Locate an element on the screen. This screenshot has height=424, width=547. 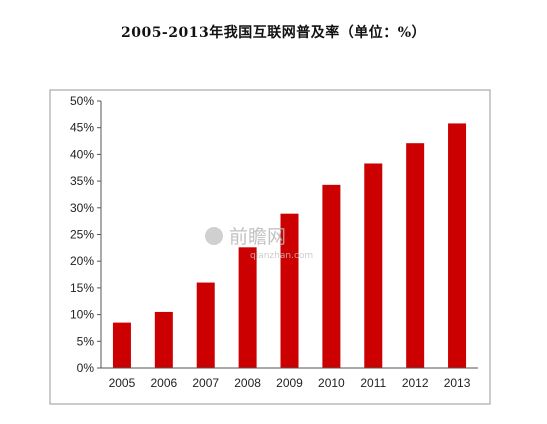
y-tick-label: 30% is located at coordinates (82, 208).